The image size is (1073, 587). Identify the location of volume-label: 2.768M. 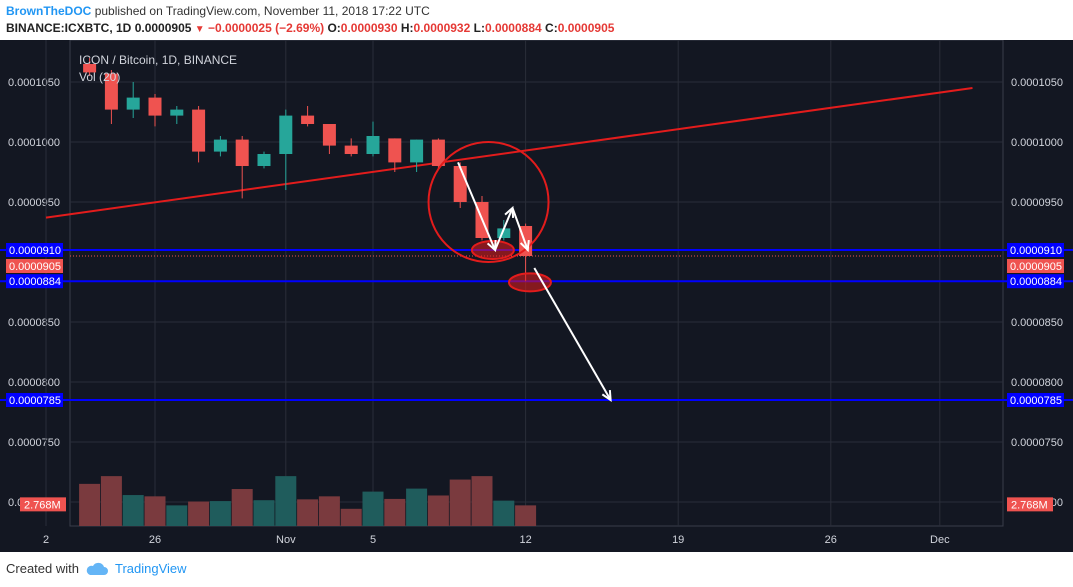
(42, 505).